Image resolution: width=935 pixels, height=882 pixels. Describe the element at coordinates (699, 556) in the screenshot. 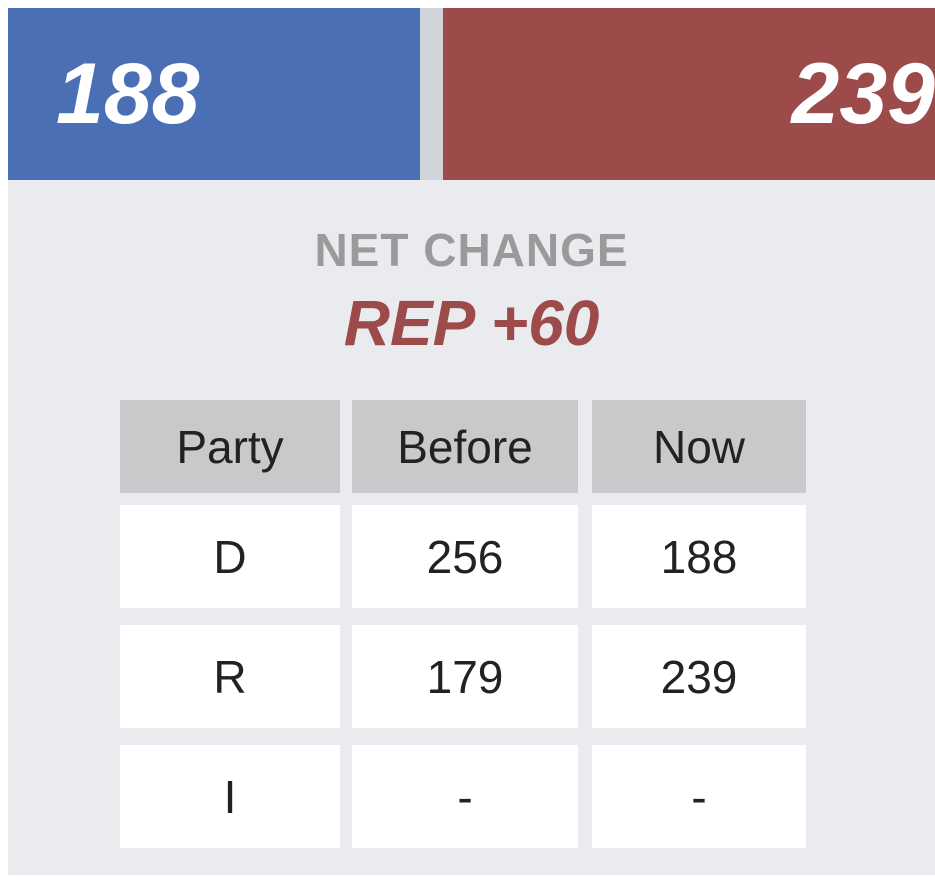

I see `table-cell: 188` at that location.